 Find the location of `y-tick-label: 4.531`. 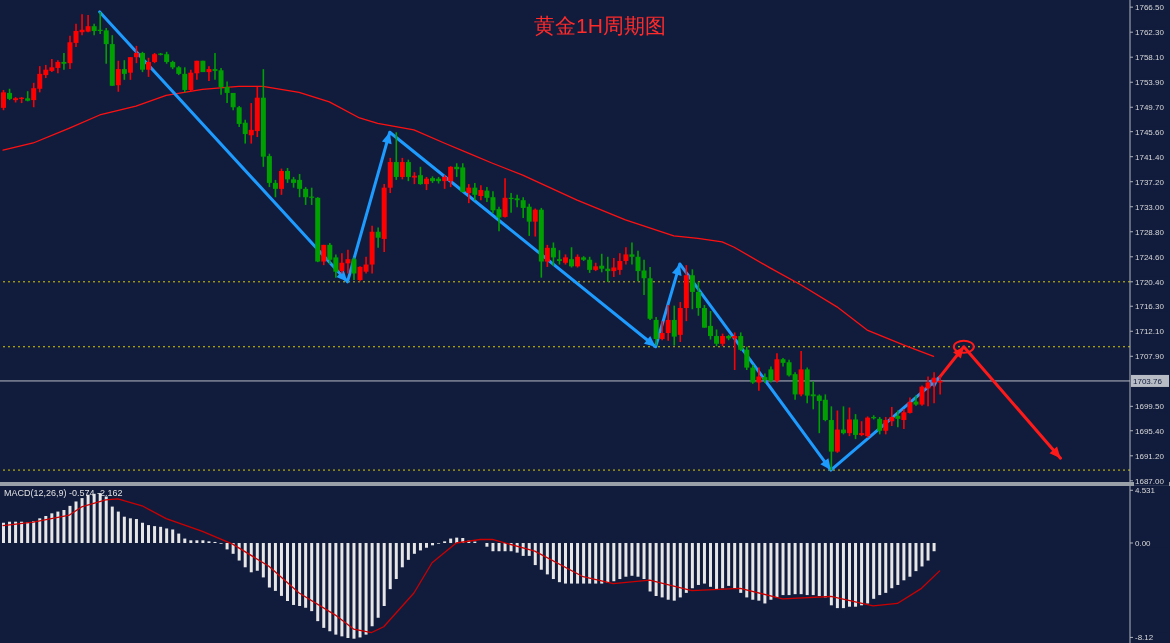

y-tick-label: 4.531 is located at coordinates (1145, 491).